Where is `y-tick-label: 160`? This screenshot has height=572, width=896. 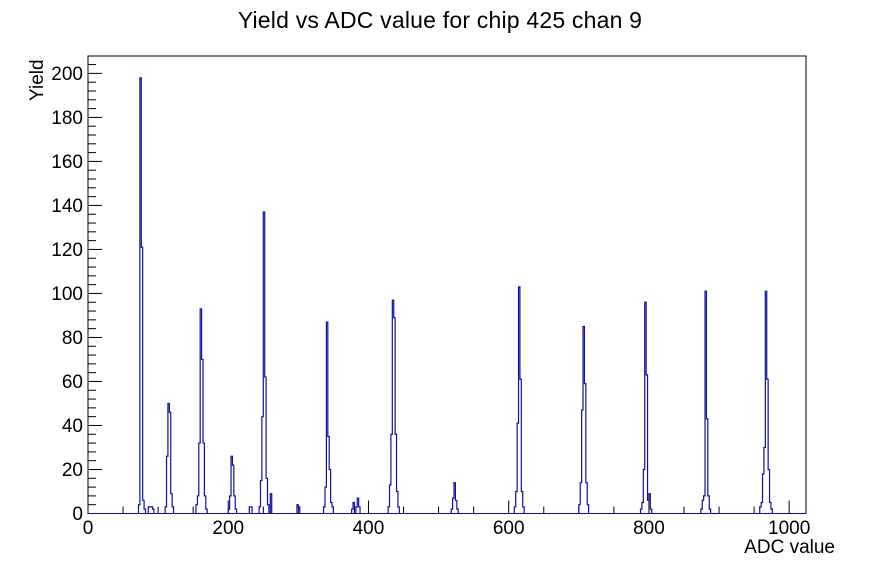
y-tick-label: 160 is located at coordinates (67, 162).